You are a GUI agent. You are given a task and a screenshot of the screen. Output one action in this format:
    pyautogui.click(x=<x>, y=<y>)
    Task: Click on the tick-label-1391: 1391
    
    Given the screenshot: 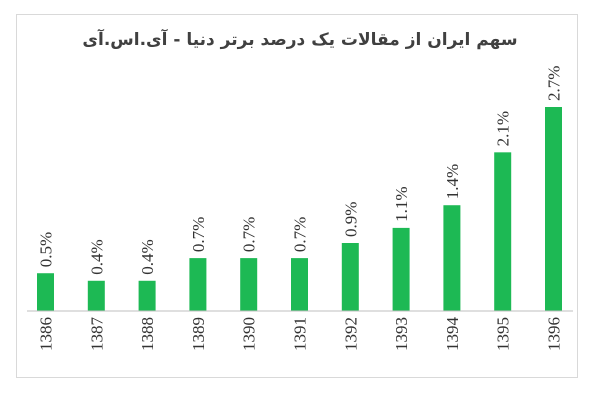 What is the action you would take?
    pyautogui.click(x=300, y=334)
    